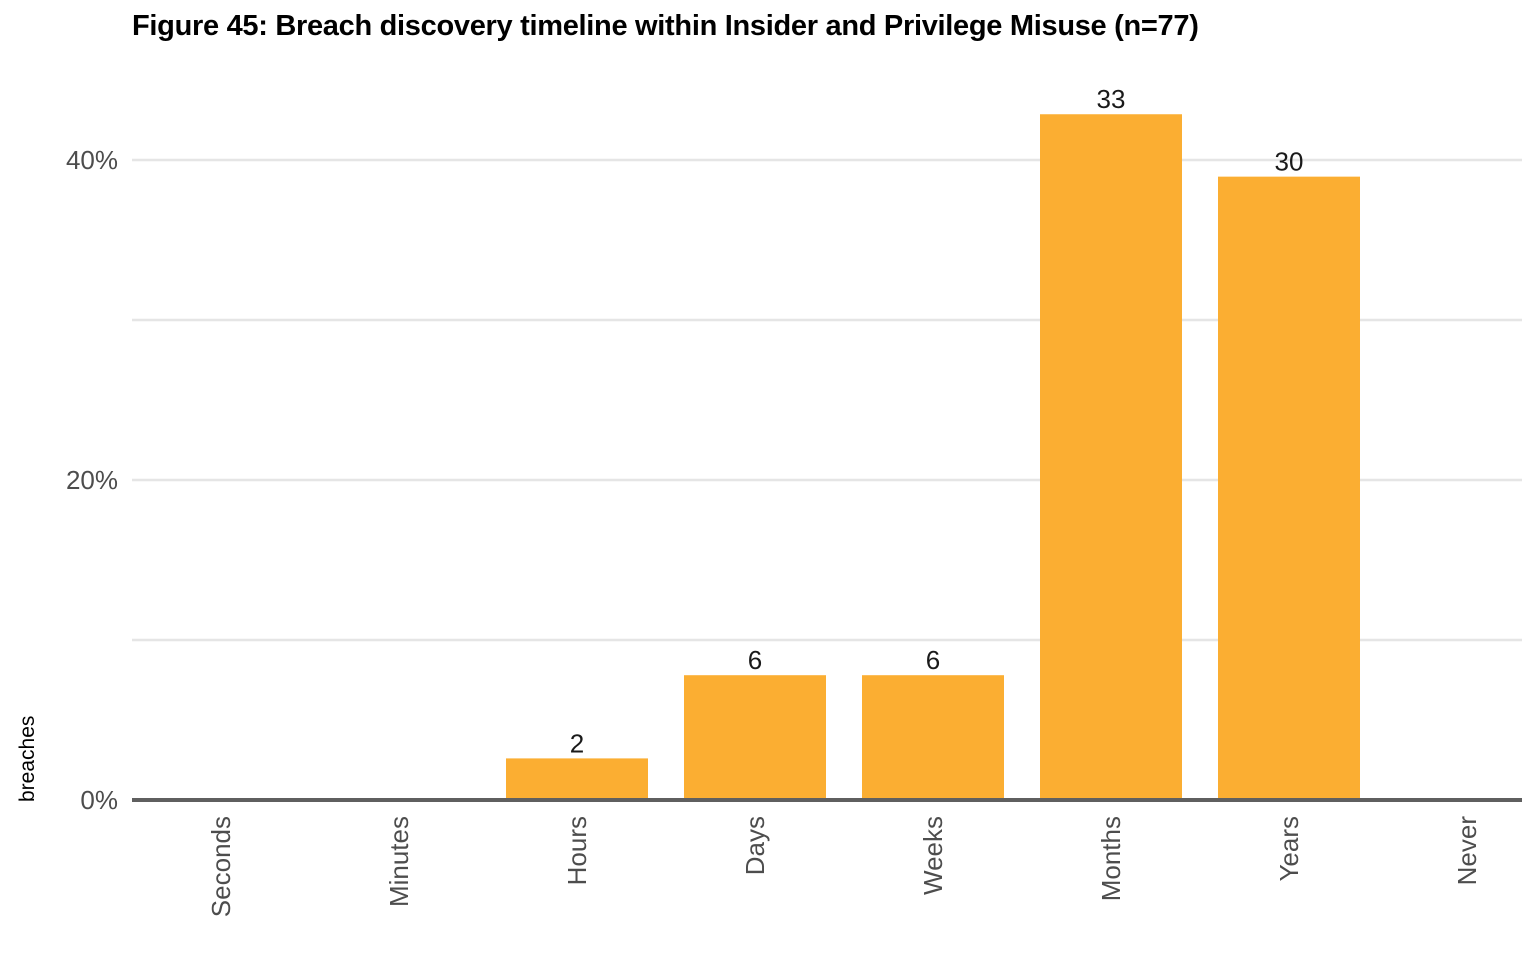 The width and height of the screenshot is (1536, 960). I want to click on x-tick-label: Months, so click(1111, 858).